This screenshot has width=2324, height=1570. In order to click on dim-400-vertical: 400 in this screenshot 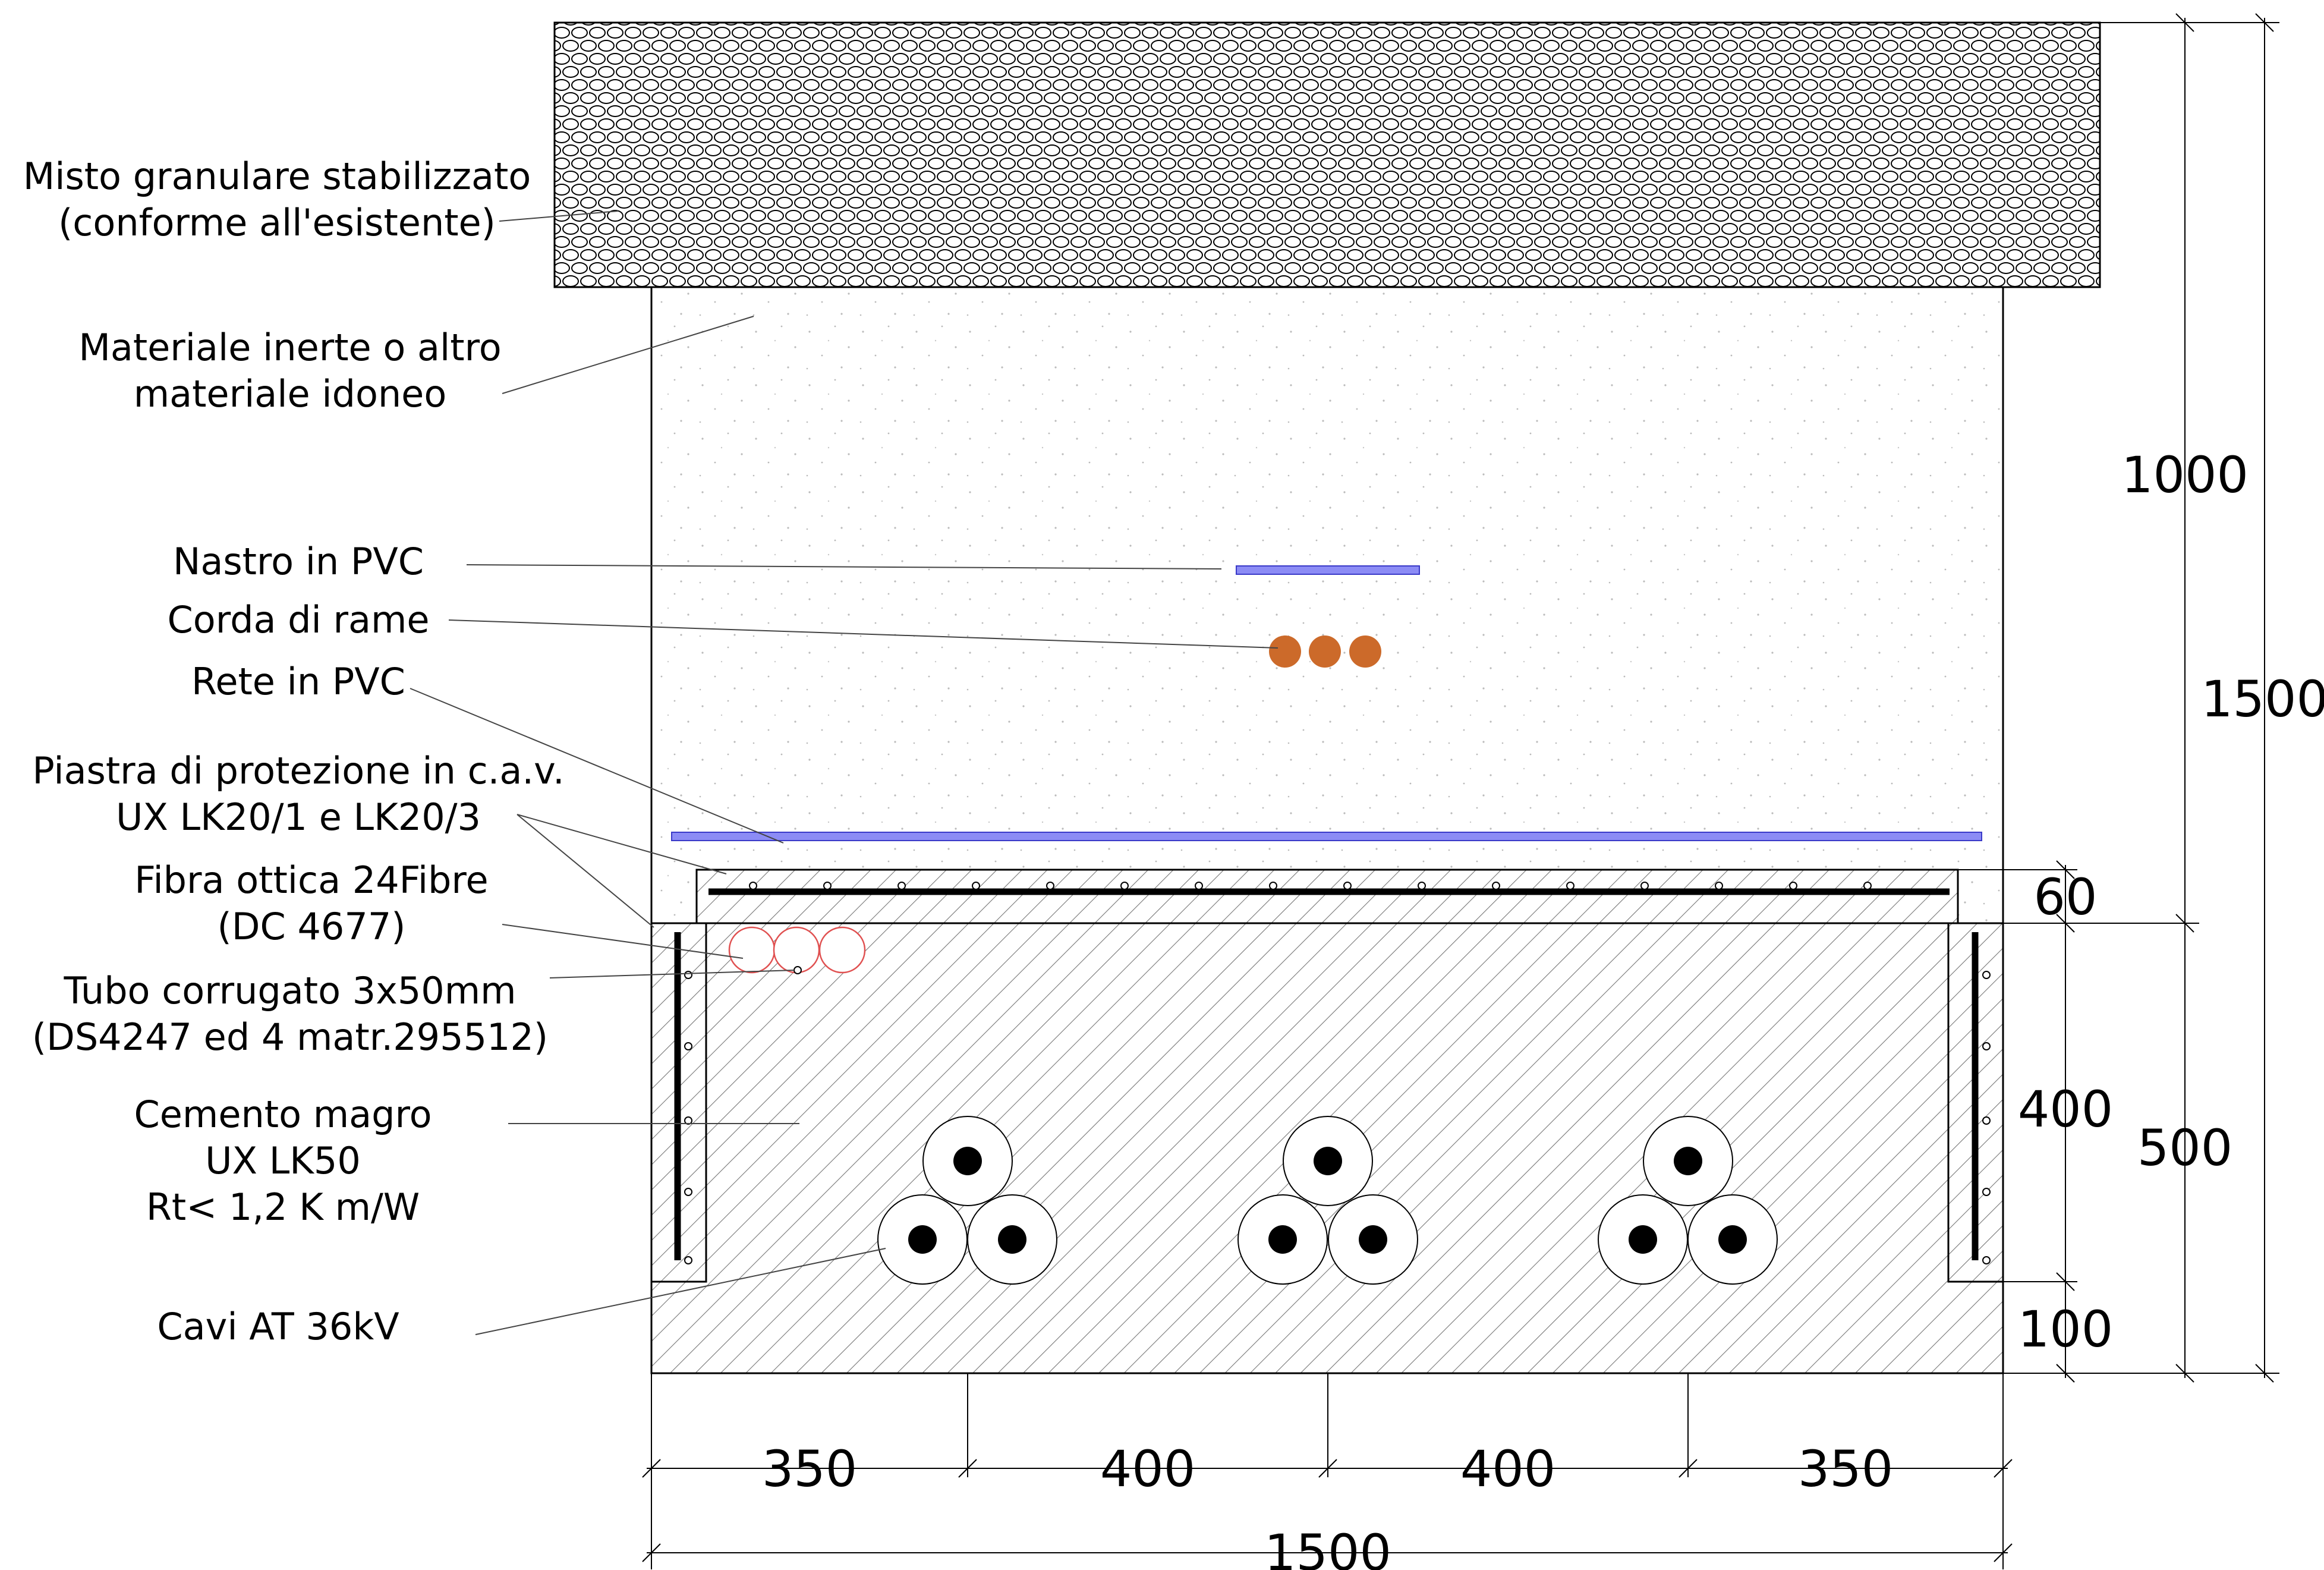, I will do `click(2065, 1109)`.